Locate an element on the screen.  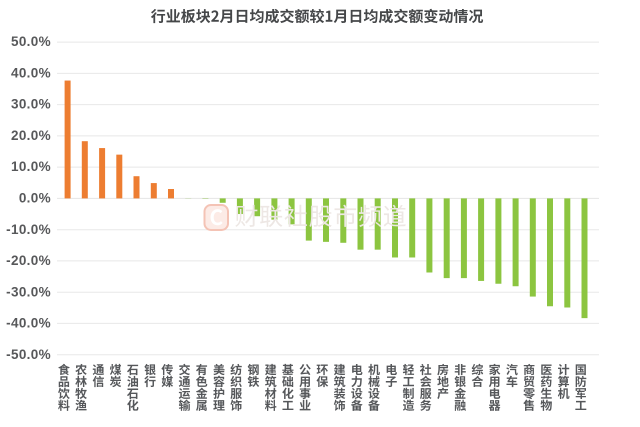
svg-text: -50.0% is located at coordinates (28, 354).